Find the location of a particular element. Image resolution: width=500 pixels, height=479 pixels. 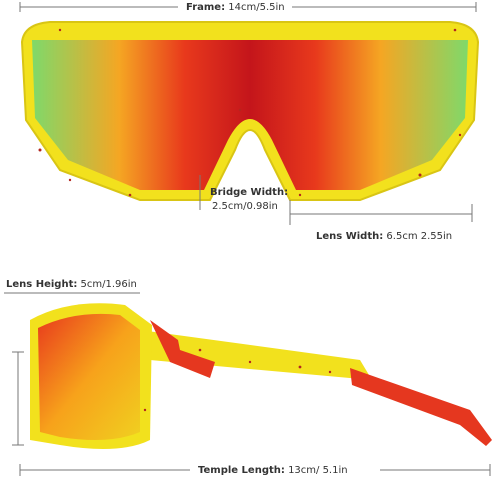

text: 5cm/1.96in is located at coordinates (109, 284).